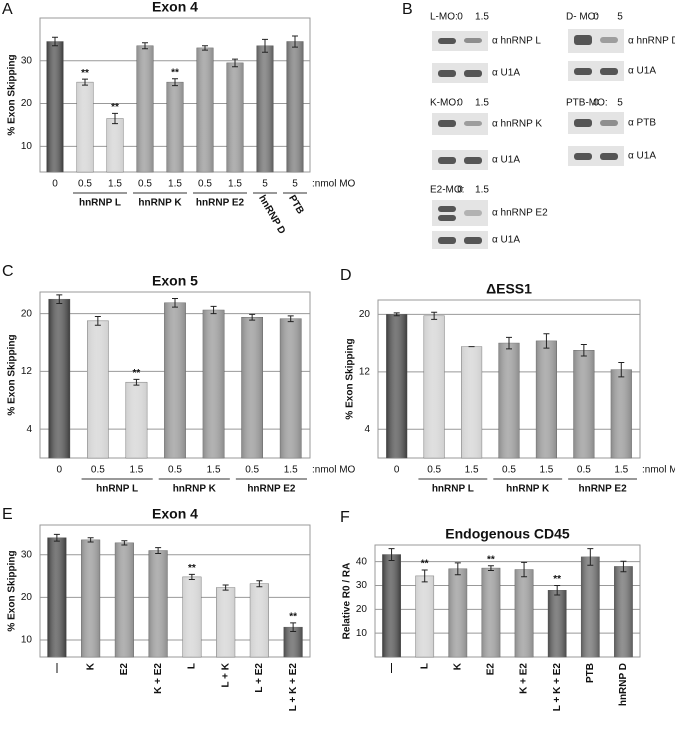 The width and height of the screenshot is (675, 744). Describe the element at coordinates (296, 204) in the screenshot. I see `group-label: PTB` at that location.